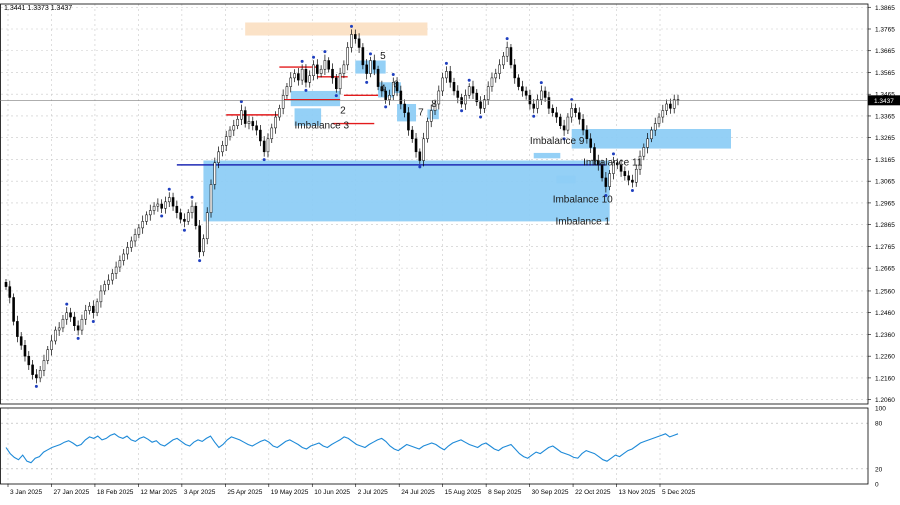 Image resolution: width=900 pixels, height=505 pixels. I want to click on y-tick-label: 1.3565, so click(885, 73).